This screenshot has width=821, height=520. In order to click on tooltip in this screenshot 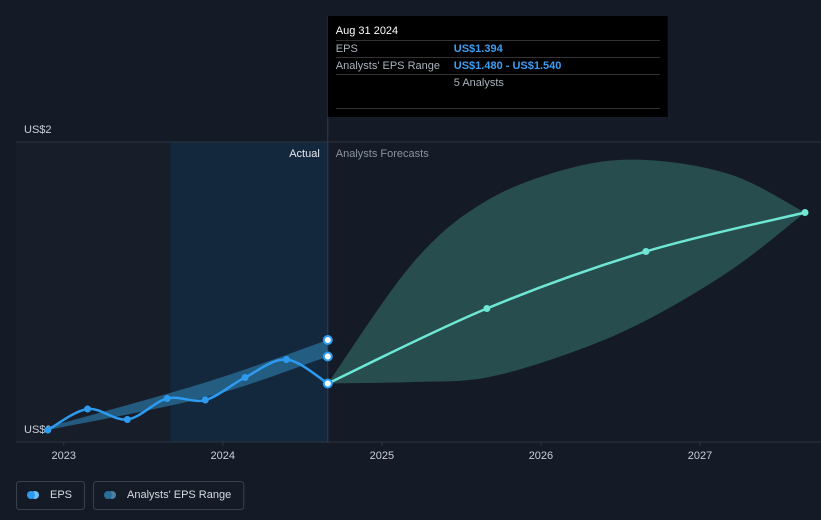, I will do `click(497, 66)`.